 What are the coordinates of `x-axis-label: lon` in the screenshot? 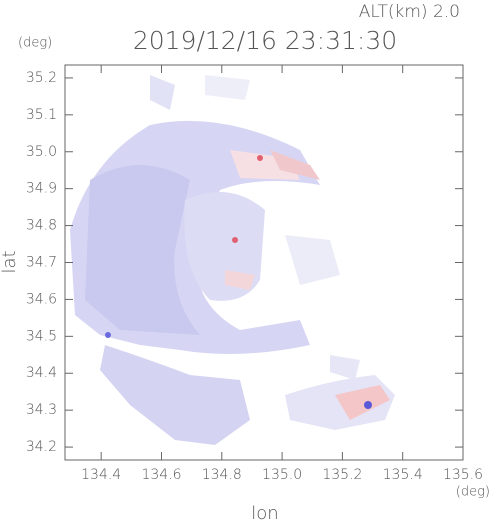 It's located at (264, 512).